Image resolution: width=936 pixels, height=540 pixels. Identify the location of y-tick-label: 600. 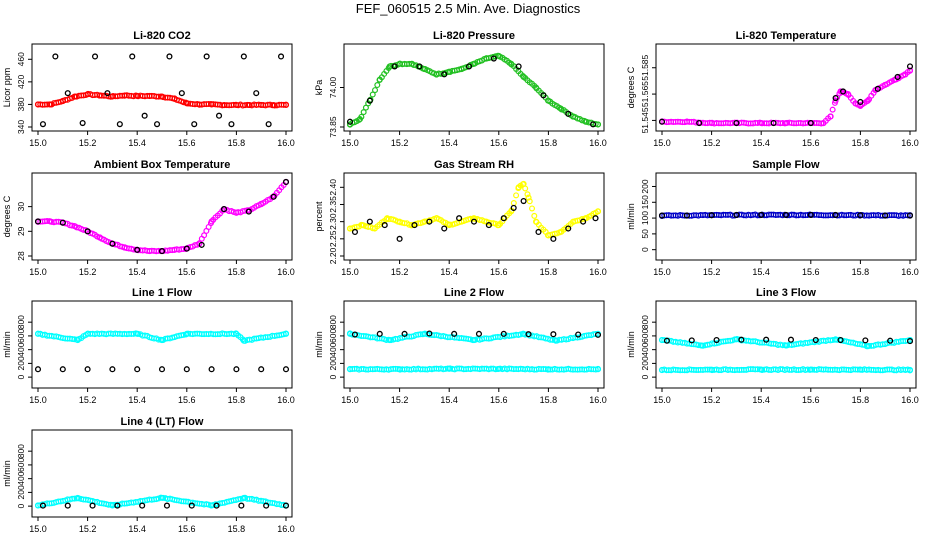
(21, 336).